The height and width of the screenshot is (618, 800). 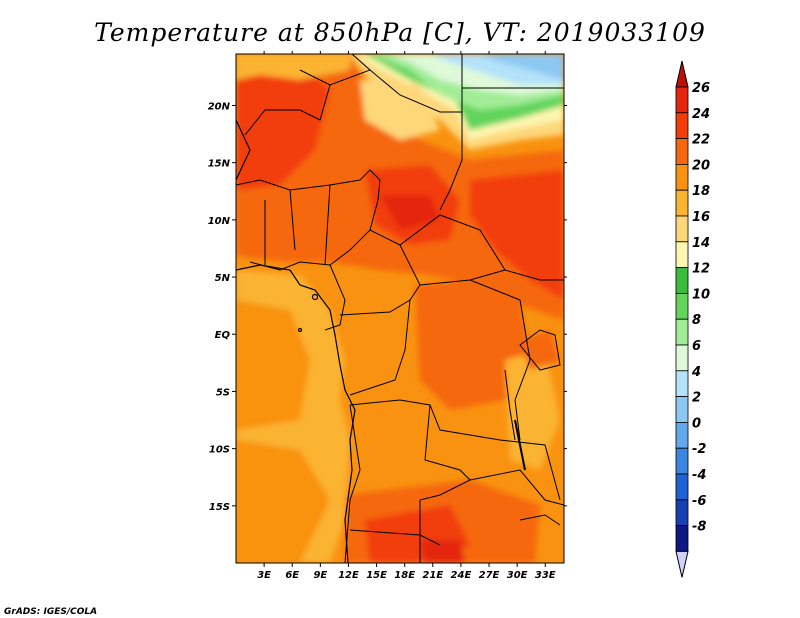 I want to click on lat-tick-label: 20N, so click(x=219, y=106).